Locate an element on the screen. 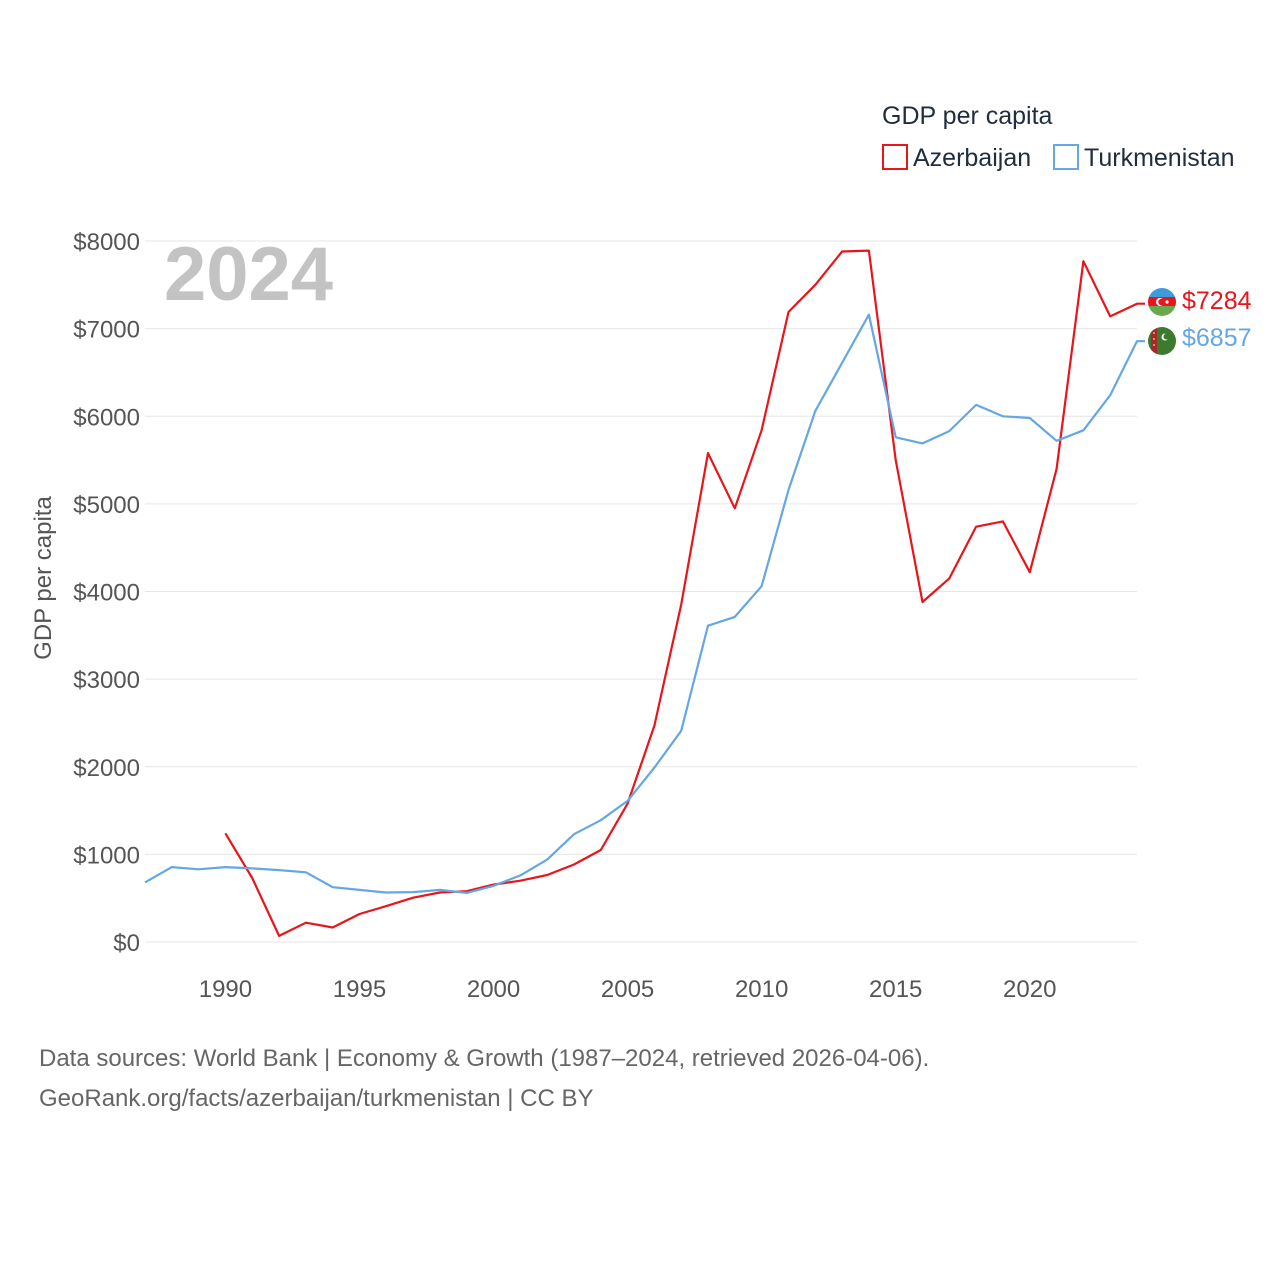  year-label: 2024 is located at coordinates (248, 274).